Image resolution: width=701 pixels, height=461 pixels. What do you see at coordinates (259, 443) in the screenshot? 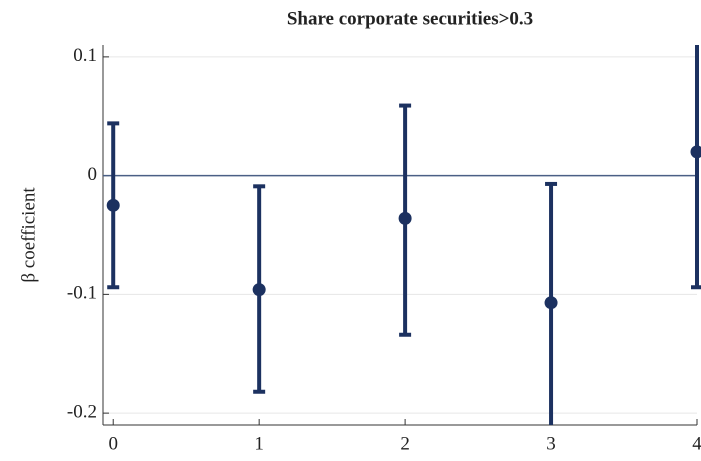
I see `x-tick-label: 1` at bounding box center [259, 443].